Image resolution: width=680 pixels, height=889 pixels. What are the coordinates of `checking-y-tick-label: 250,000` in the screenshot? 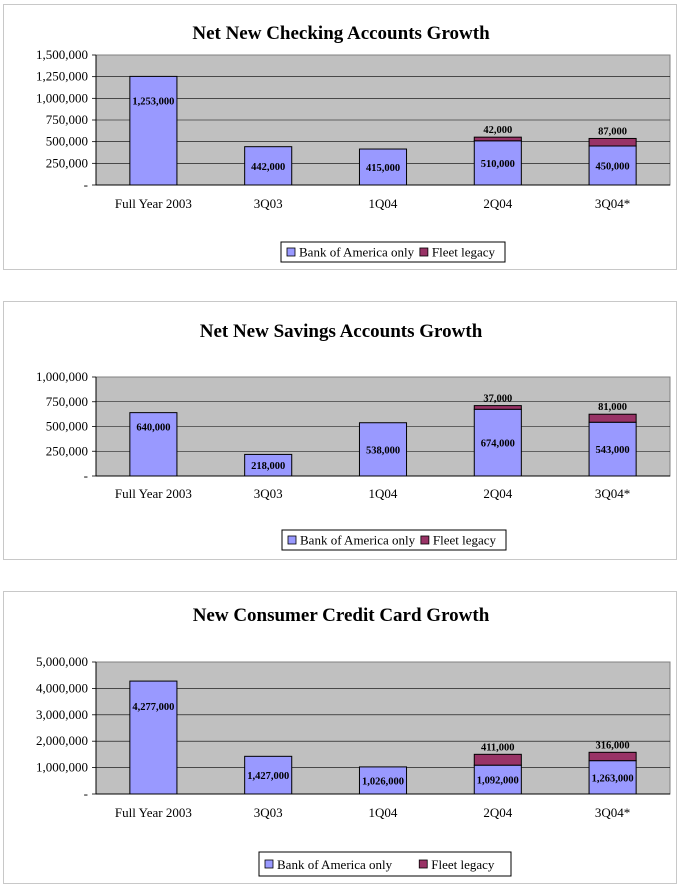 It's located at (67, 162).